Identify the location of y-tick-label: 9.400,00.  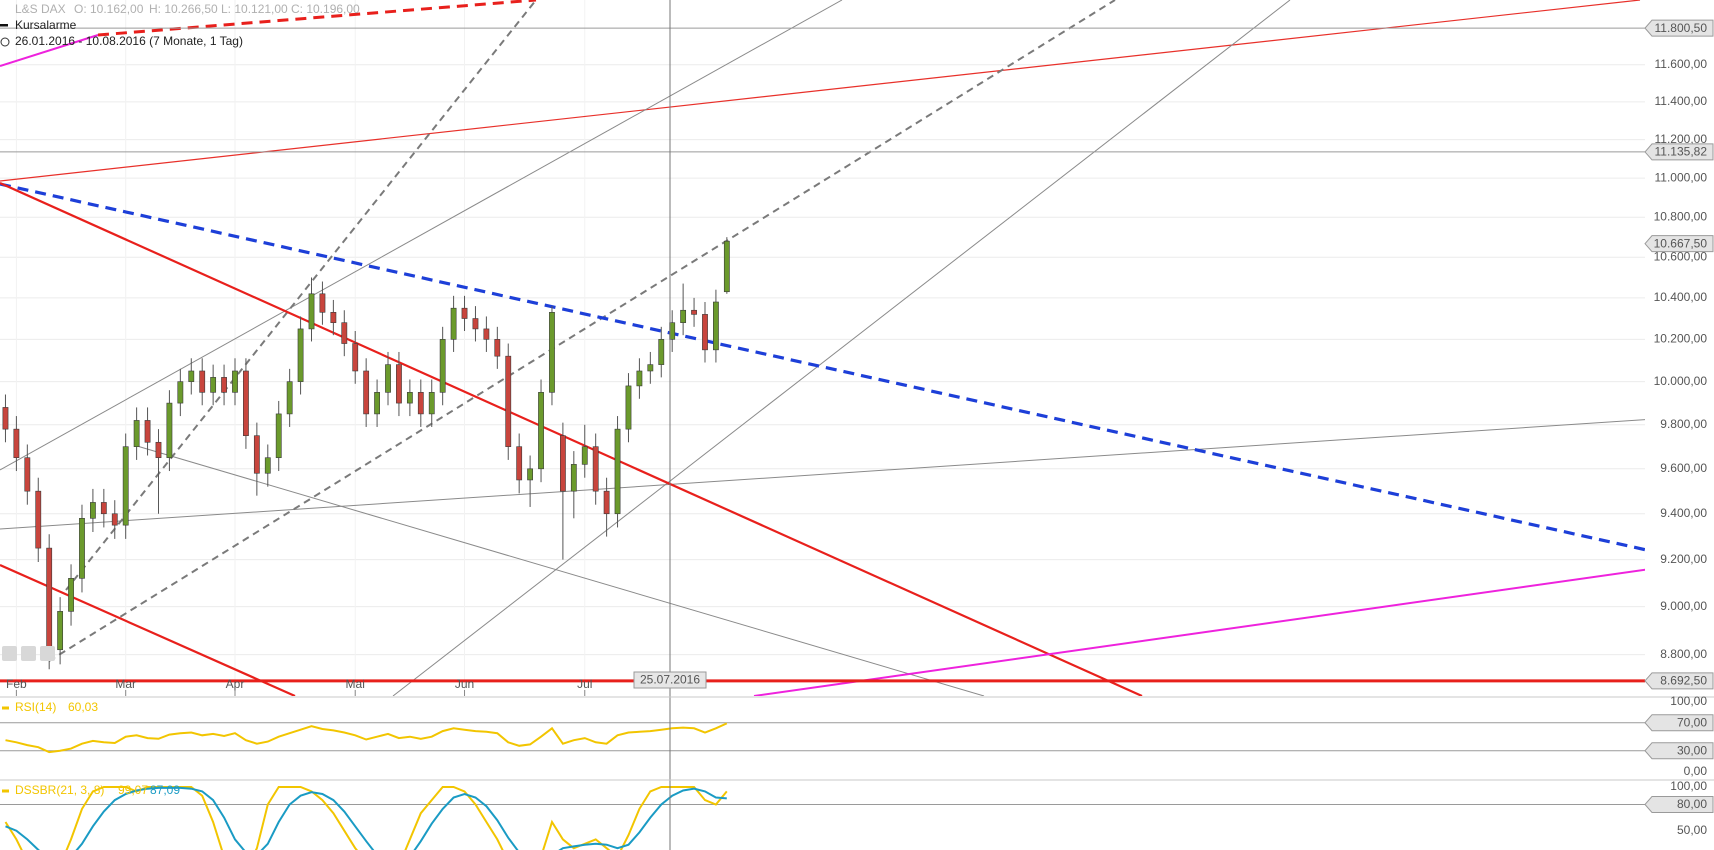
(1683, 513).